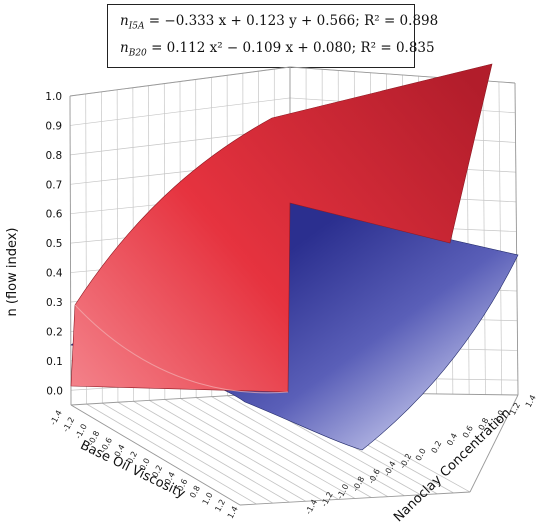  What do you see at coordinates (55, 418) in the screenshot?
I see `x-tick-label: -1.4` at bounding box center [55, 418].